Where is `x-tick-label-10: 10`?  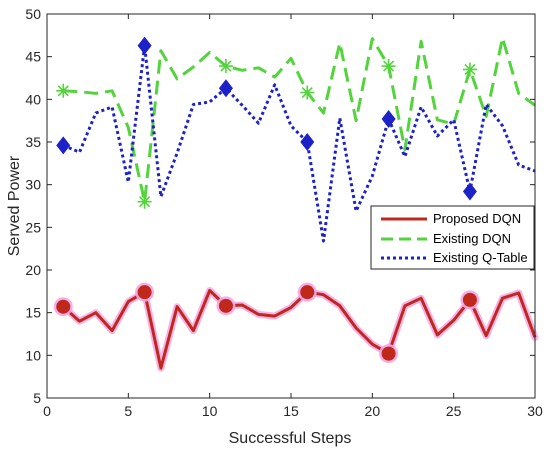 x-tick-label-10: 10 is located at coordinates (210, 411).